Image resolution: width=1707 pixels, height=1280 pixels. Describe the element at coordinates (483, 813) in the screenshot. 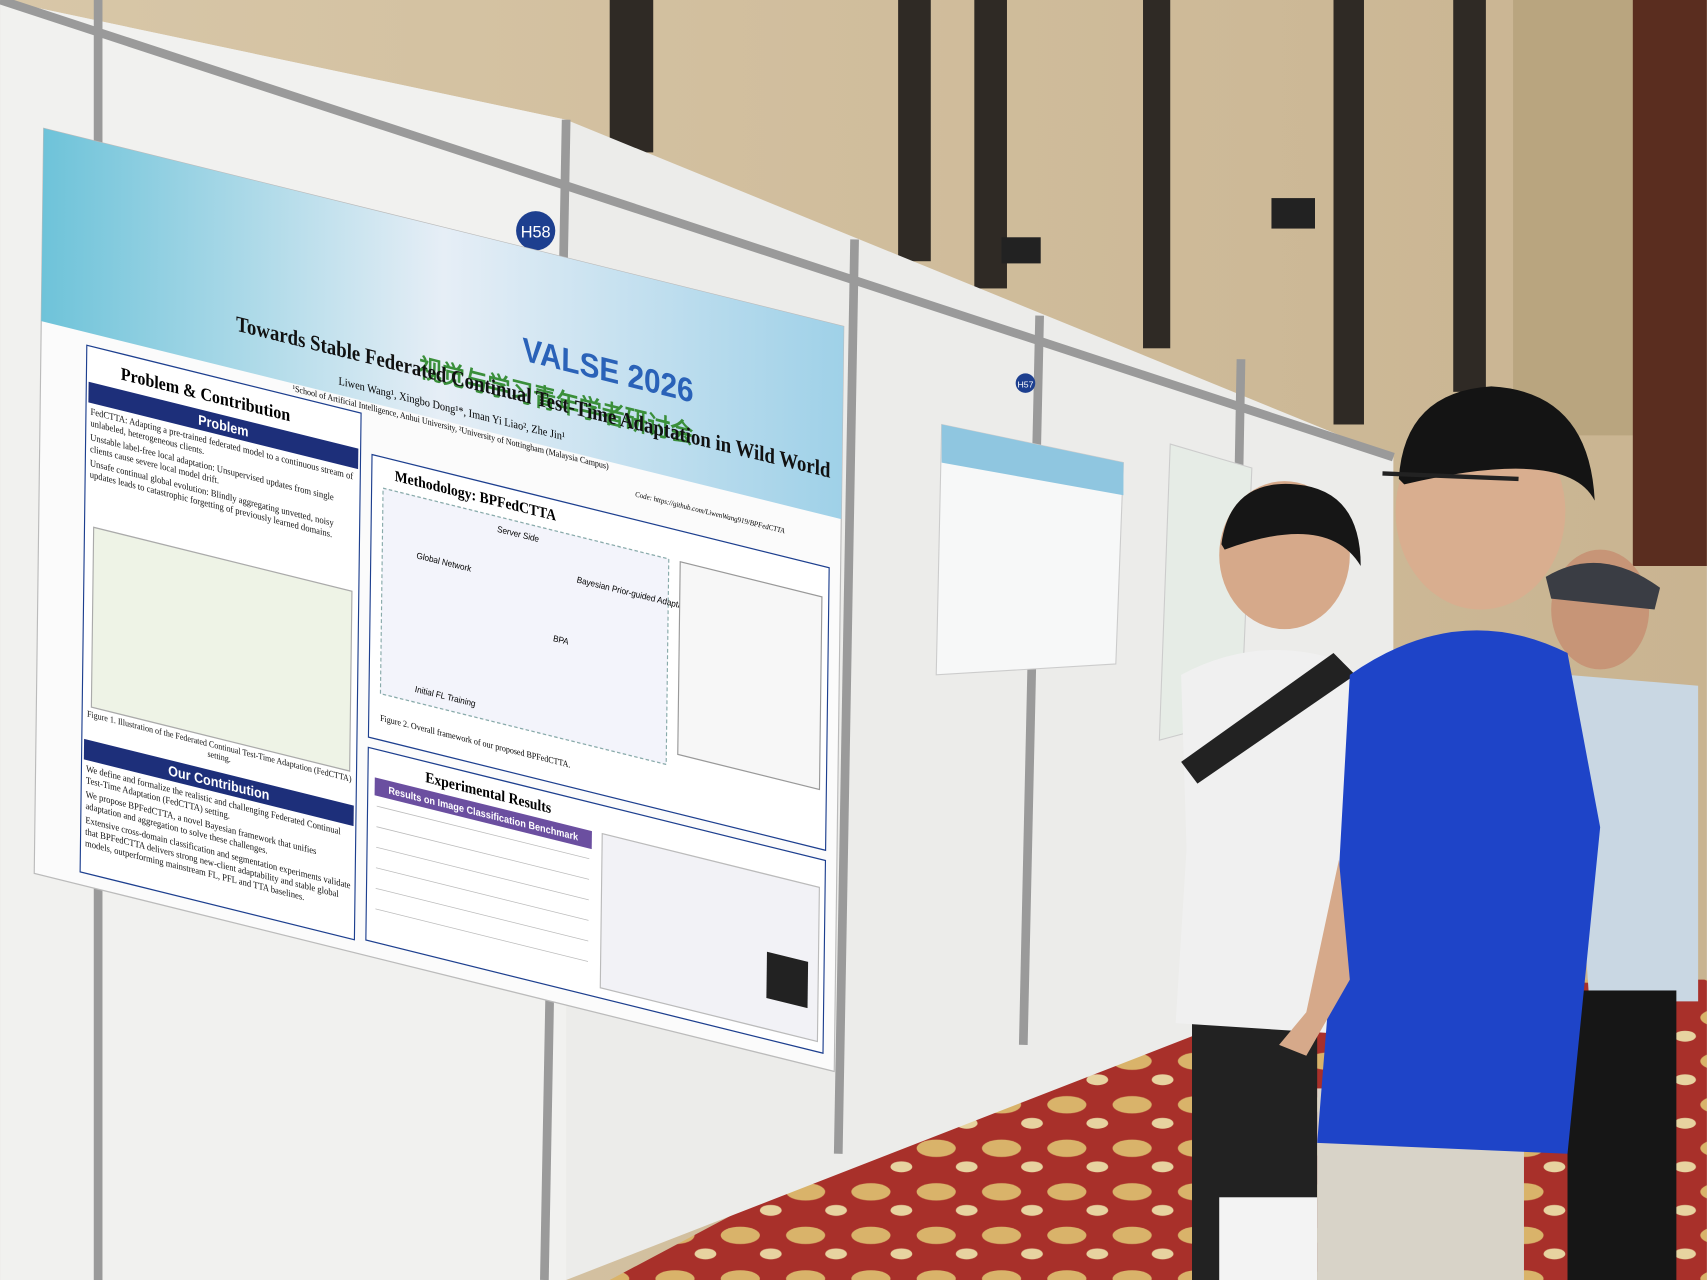

I see `results-bar` at that location.